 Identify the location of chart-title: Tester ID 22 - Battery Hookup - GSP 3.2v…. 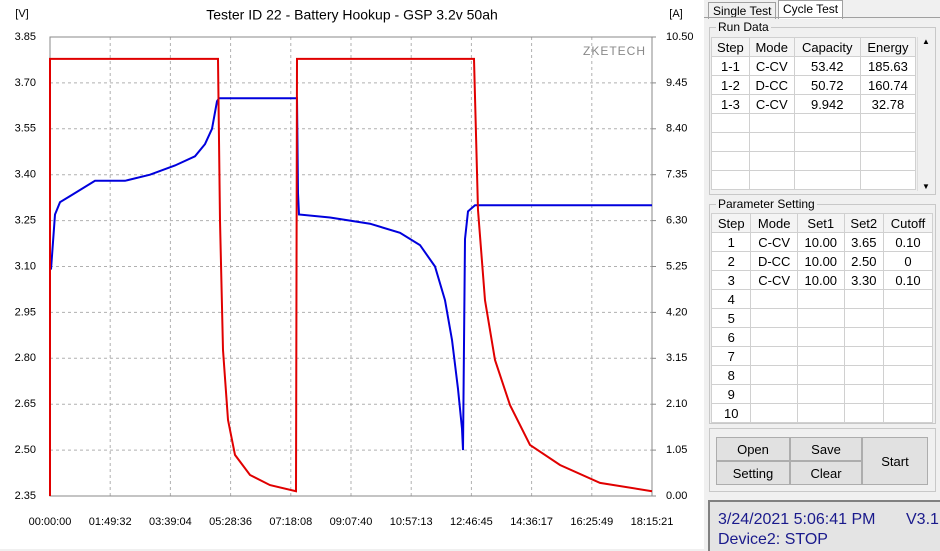
(352, 15).